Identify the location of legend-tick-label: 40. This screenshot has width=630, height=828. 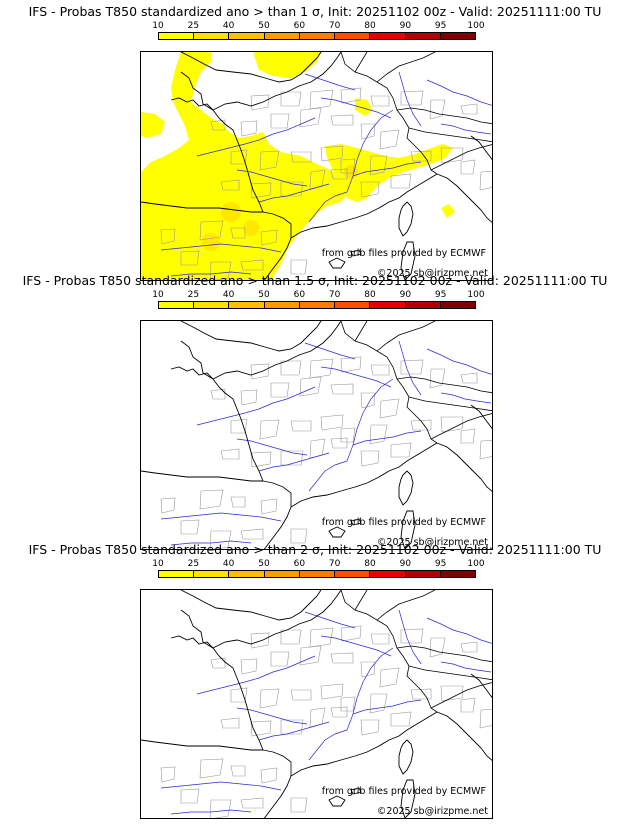
(228, 26).